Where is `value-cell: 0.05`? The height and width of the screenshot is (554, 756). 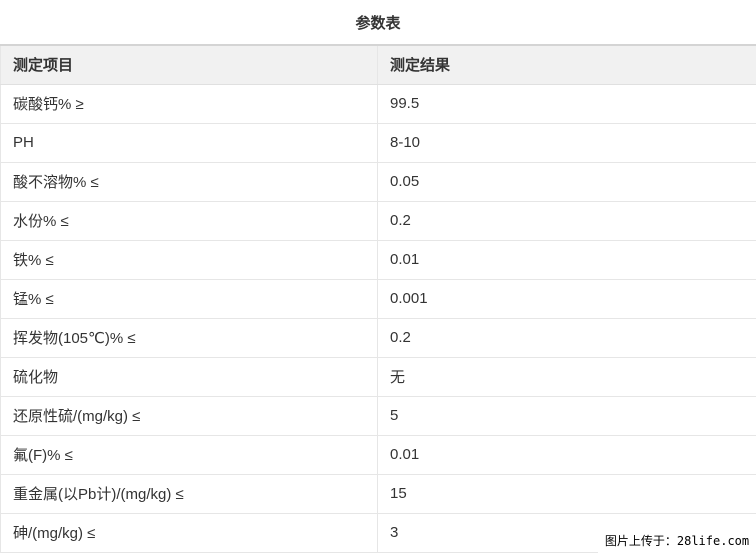
value-cell: 0.05 is located at coordinates (566, 181).